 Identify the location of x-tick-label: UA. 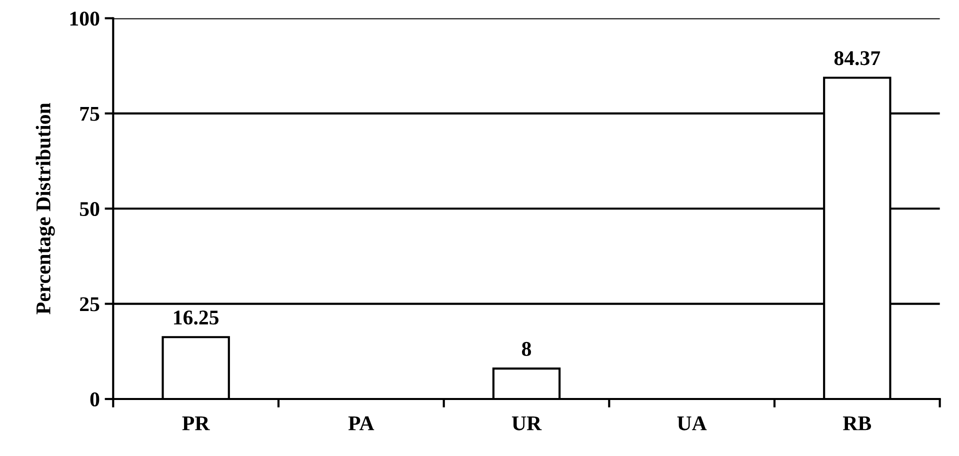
(692, 423).